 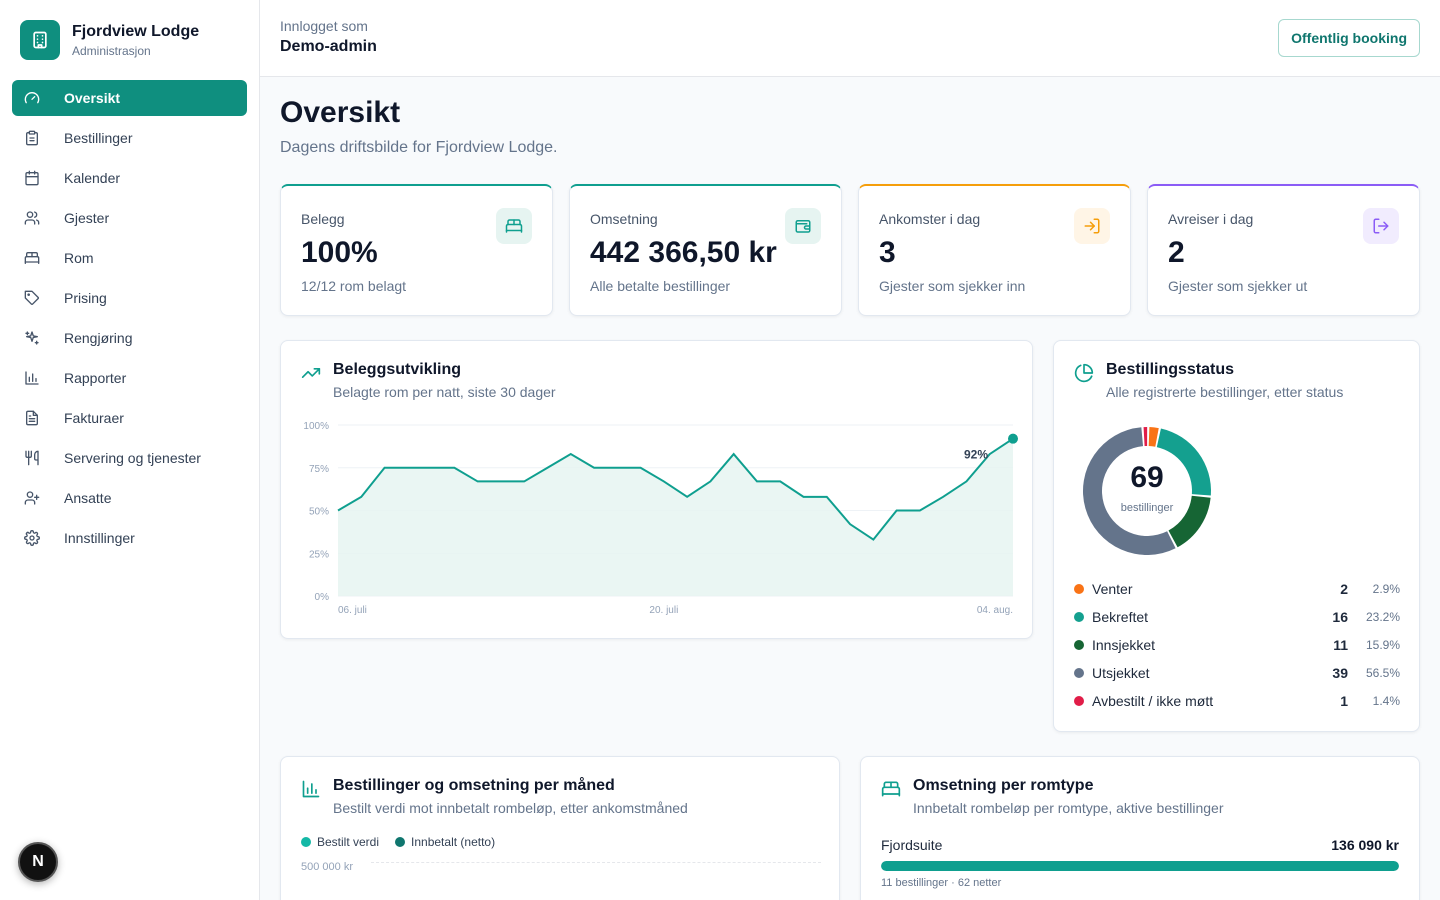 What do you see at coordinates (38, 862) in the screenshot?
I see `next-dev-badge: N` at bounding box center [38, 862].